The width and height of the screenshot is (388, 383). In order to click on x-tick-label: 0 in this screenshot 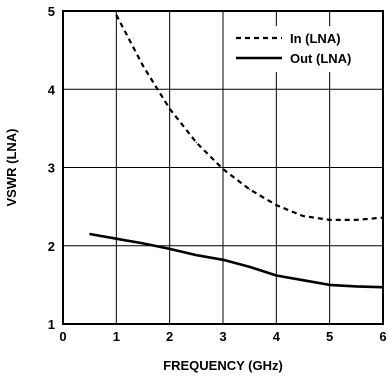, I will do `click(62, 336)`.